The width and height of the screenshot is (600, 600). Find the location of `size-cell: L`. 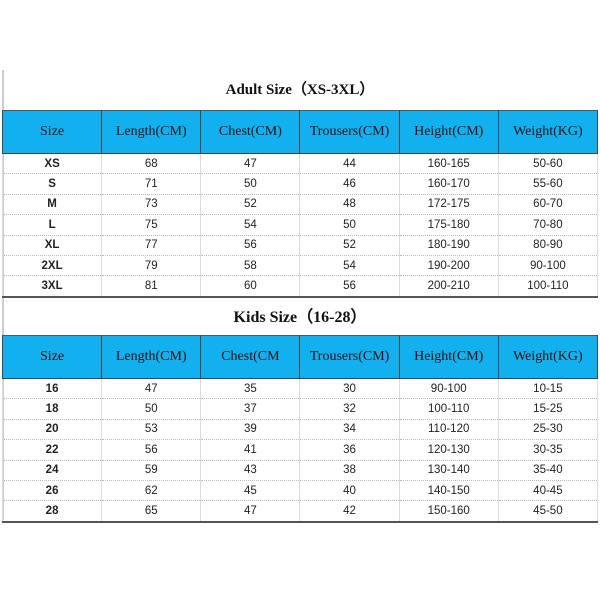

size-cell: L is located at coordinates (52, 225).